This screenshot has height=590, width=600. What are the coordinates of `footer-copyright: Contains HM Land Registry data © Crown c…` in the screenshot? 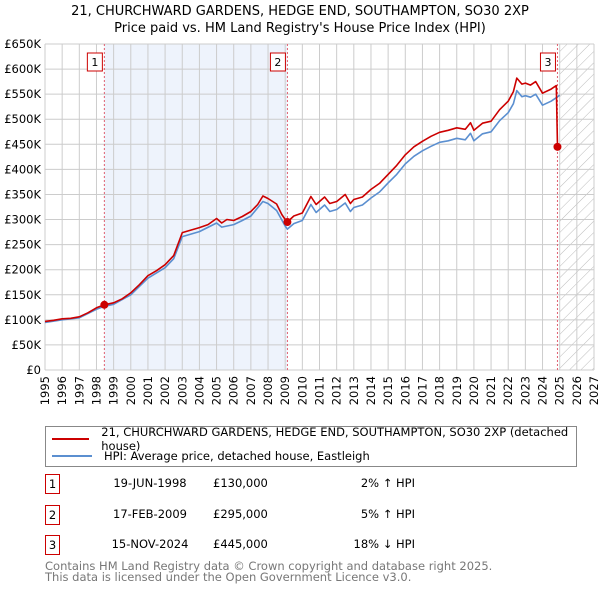 It's located at (269, 566).